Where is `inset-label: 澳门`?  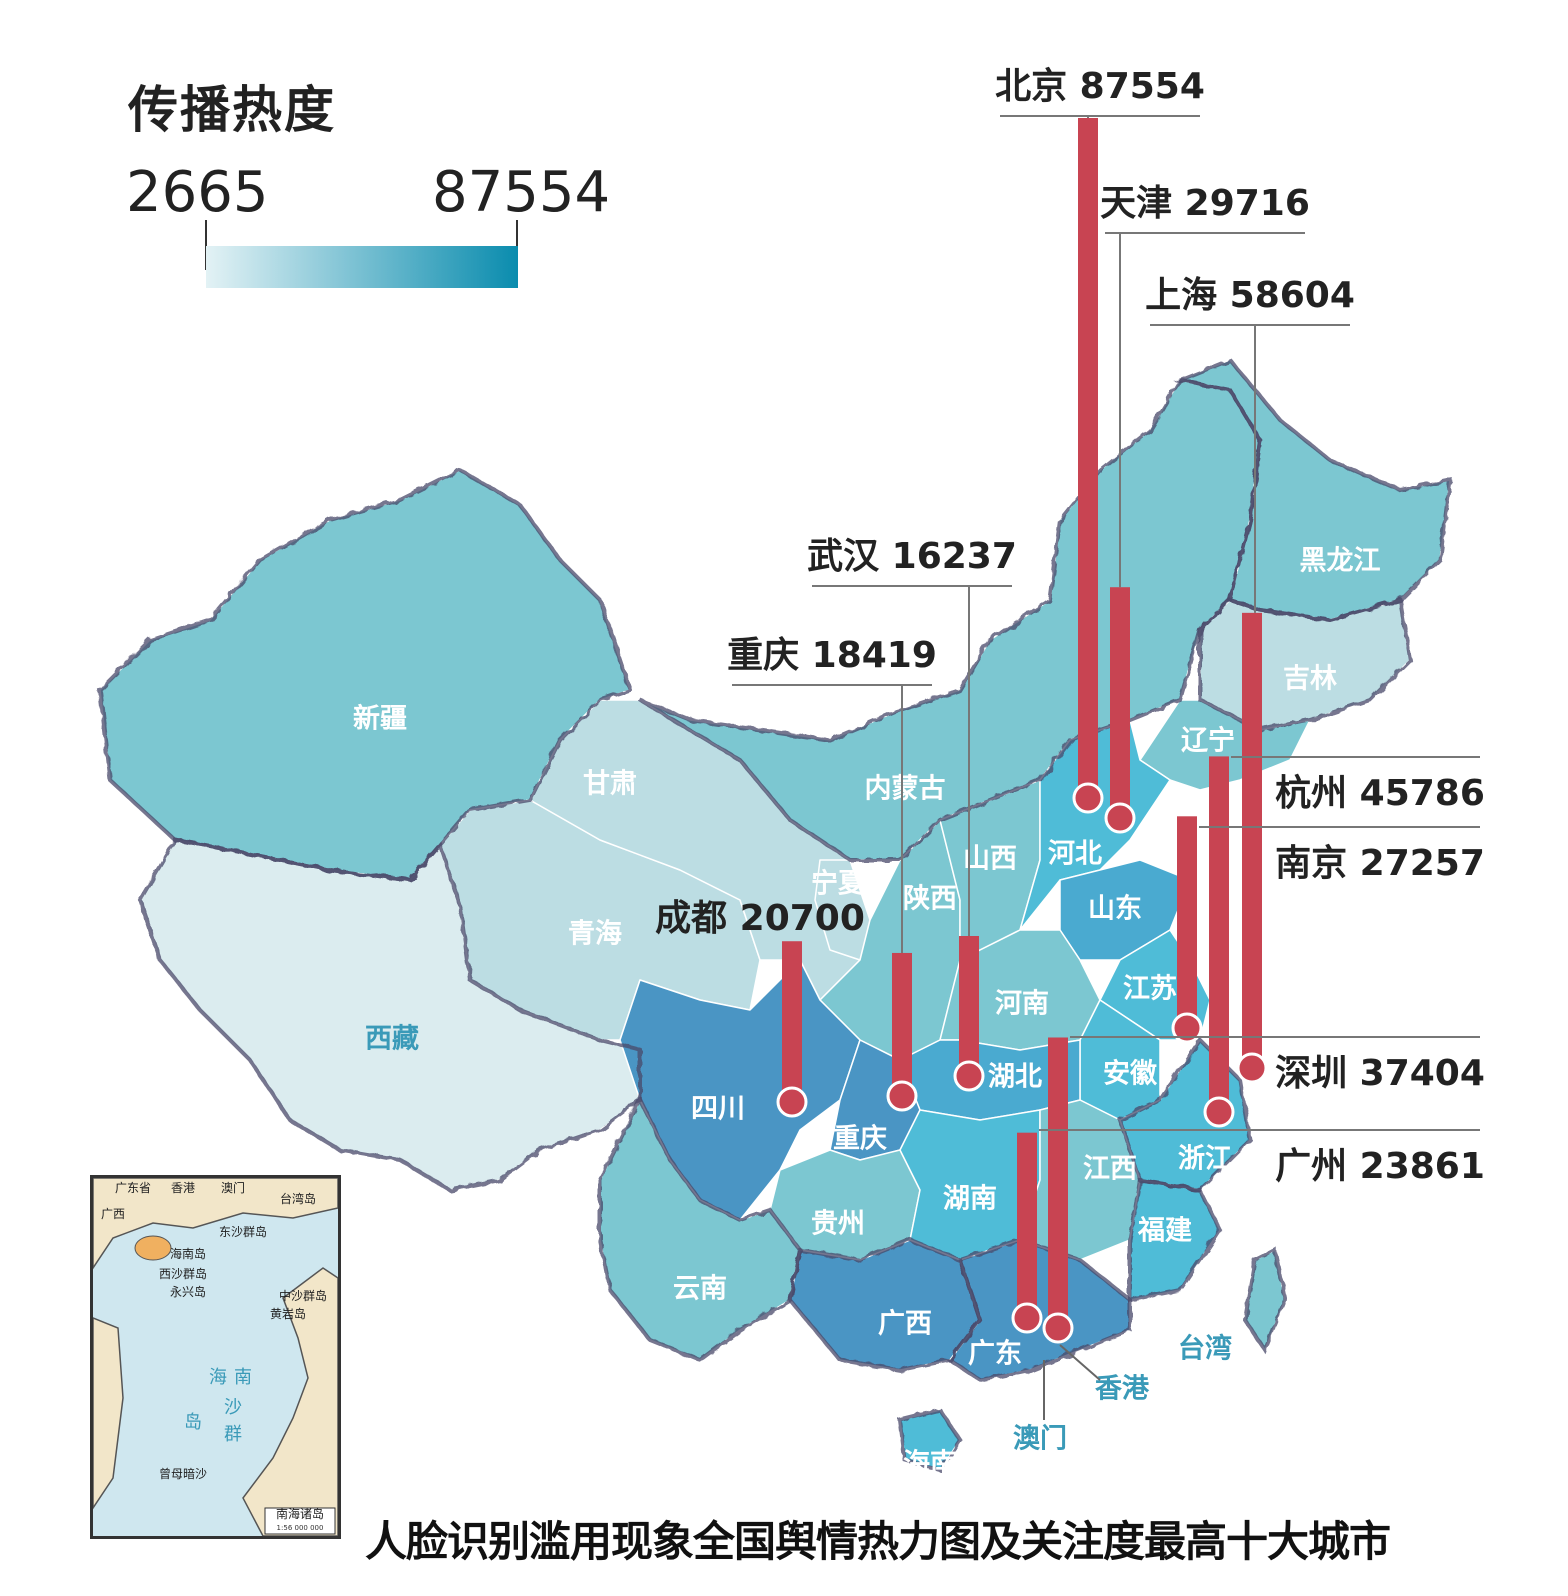
inset-label: 澳门 is located at coordinates (233, 1187).